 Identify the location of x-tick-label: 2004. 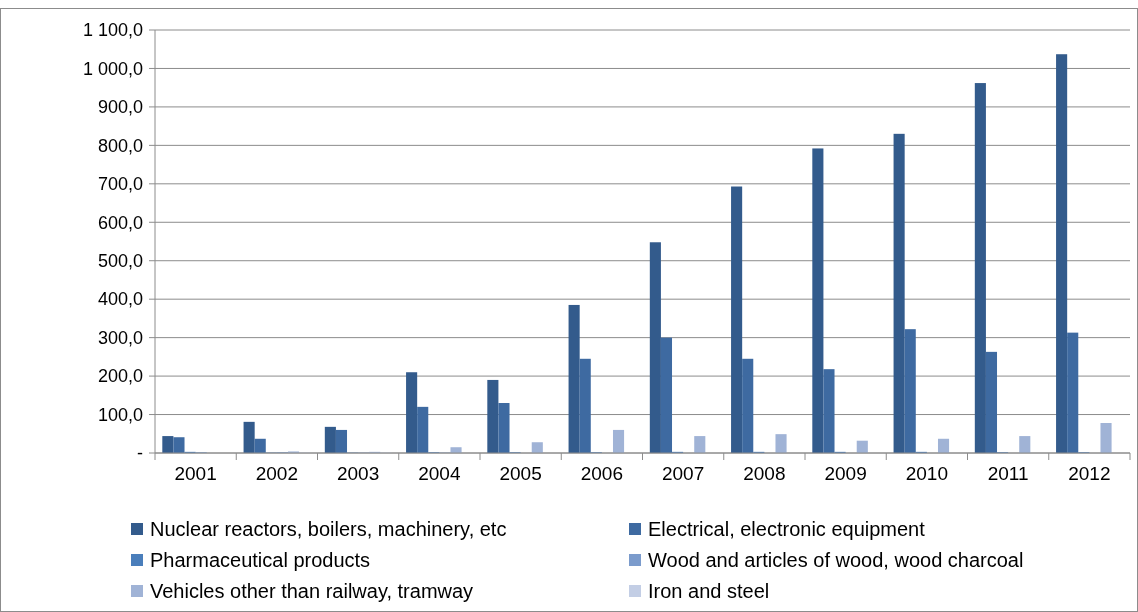
(439, 474).